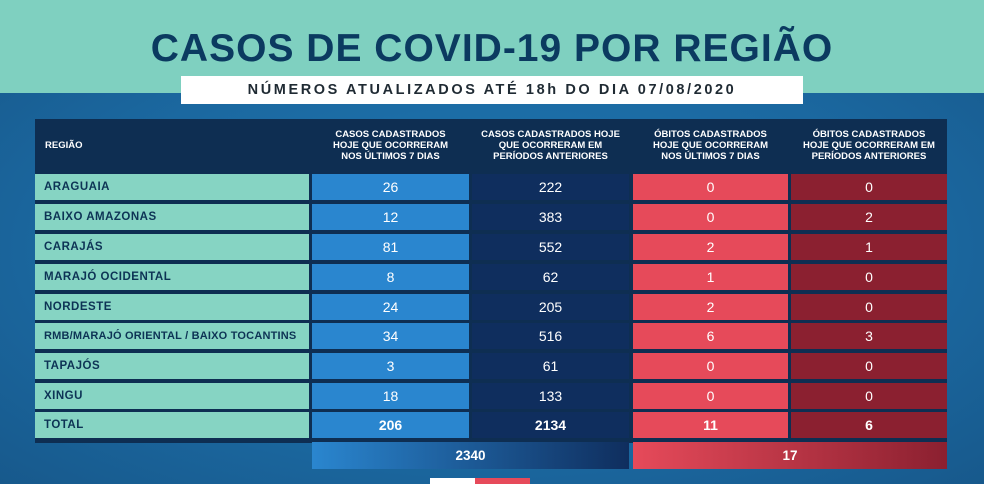  Describe the element at coordinates (710, 134) in the screenshot. I see `header-deaths-7d-line: ÓBITOS CADASTRADOS` at that location.